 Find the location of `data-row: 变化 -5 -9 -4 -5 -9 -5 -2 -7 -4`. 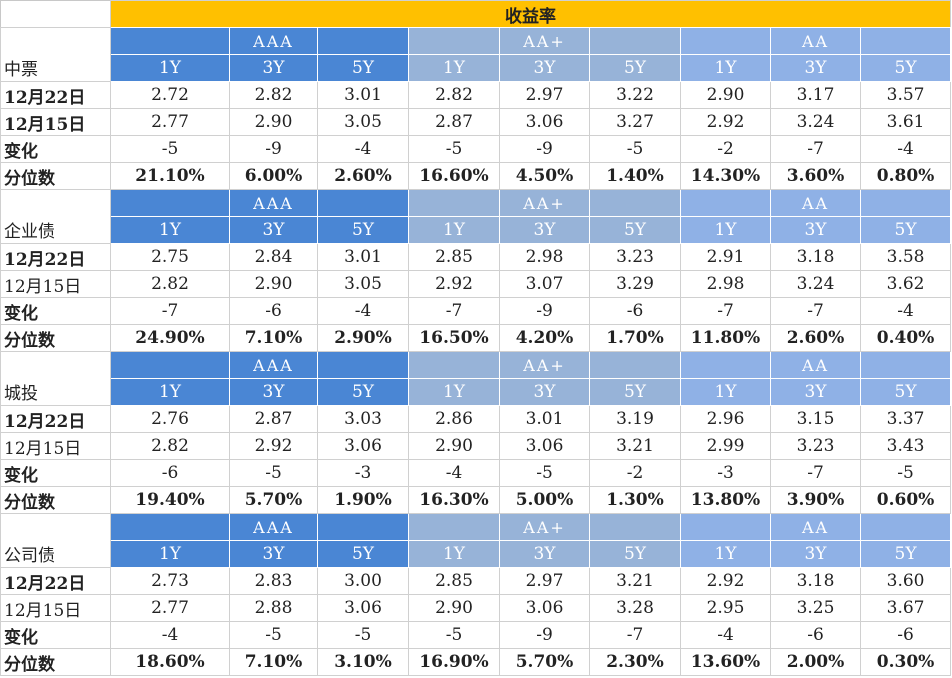

data-row: 变化 -5 -9 -4 -5 -9 -5 -2 -7 -4 is located at coordinates (476, 149).